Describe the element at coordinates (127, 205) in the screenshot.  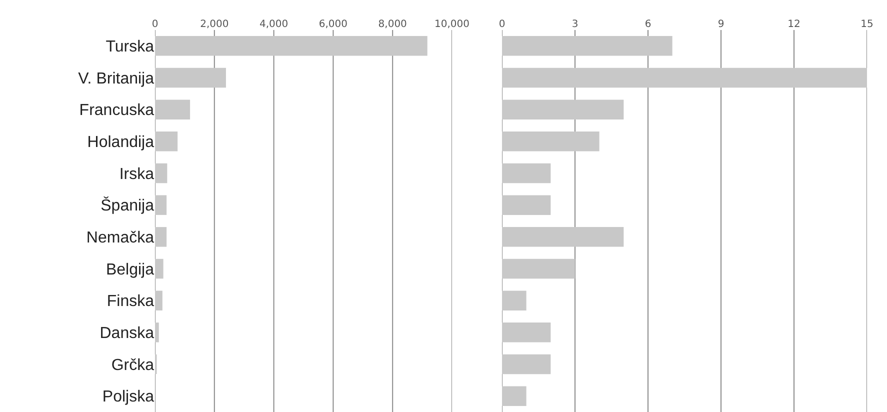
I see `y-tick-label: Španija` at that location.